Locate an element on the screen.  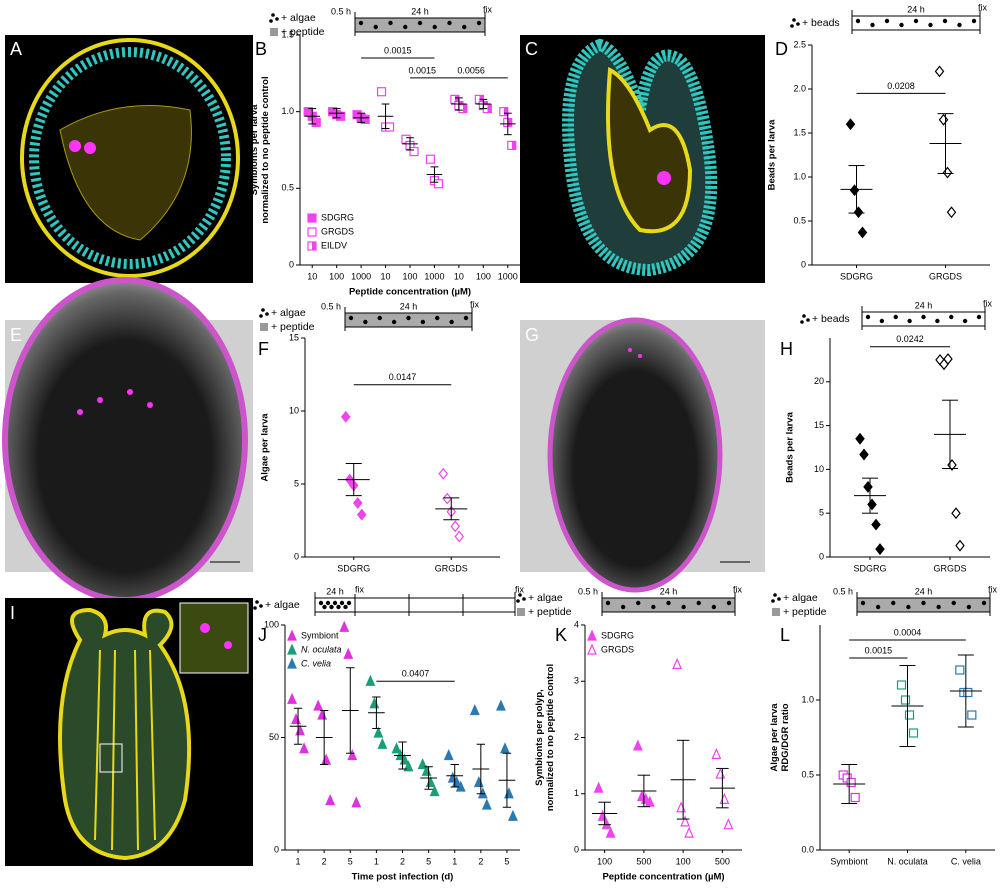
micrograph: A is located at coordinates (129, 159).